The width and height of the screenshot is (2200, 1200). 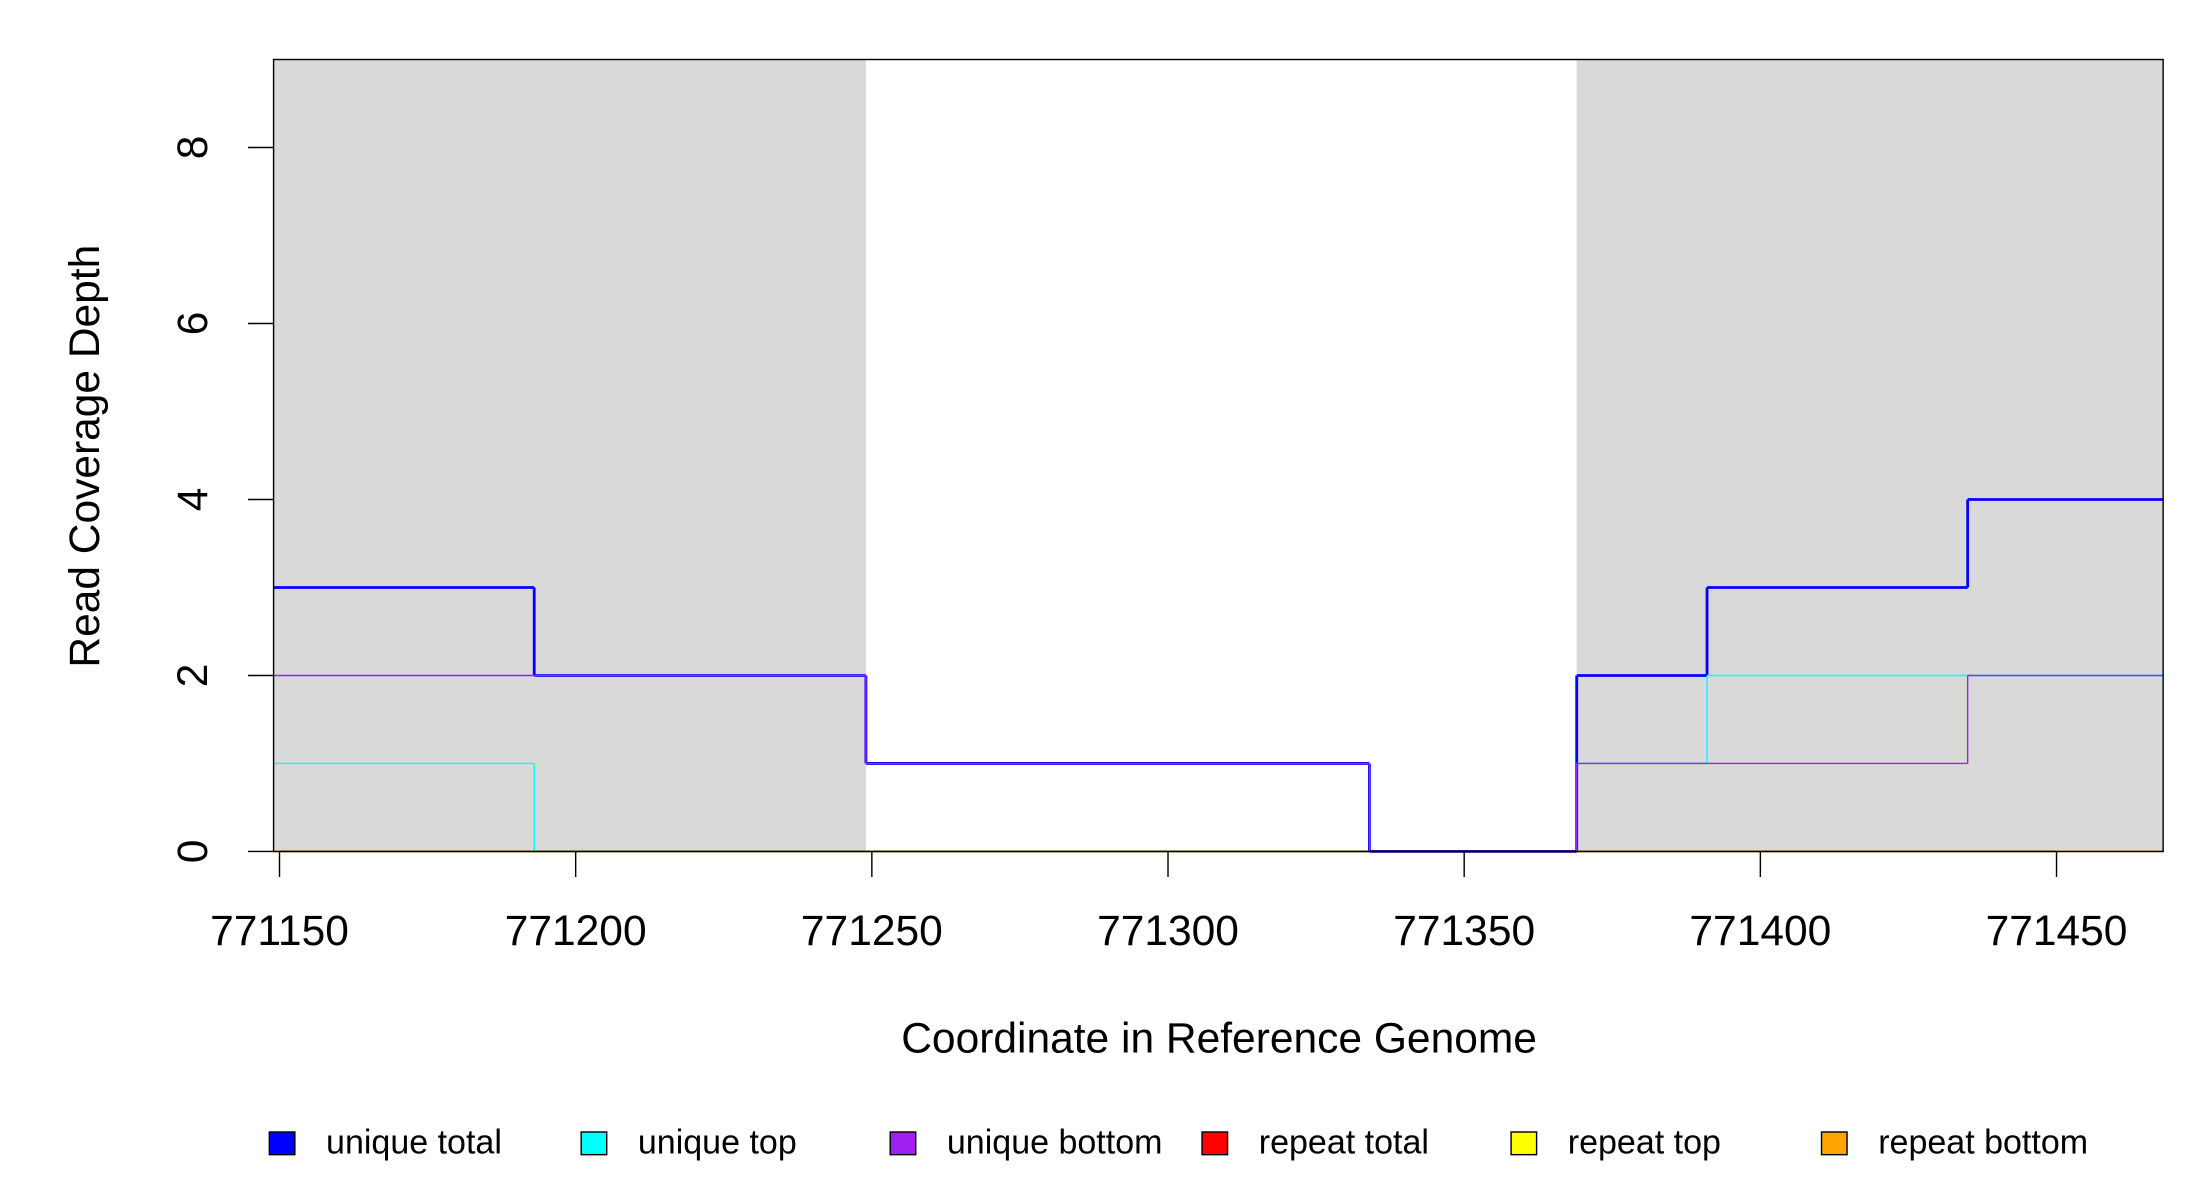 I want to click on legend-label: repeat bottom, so click(x=1983, y=1143).